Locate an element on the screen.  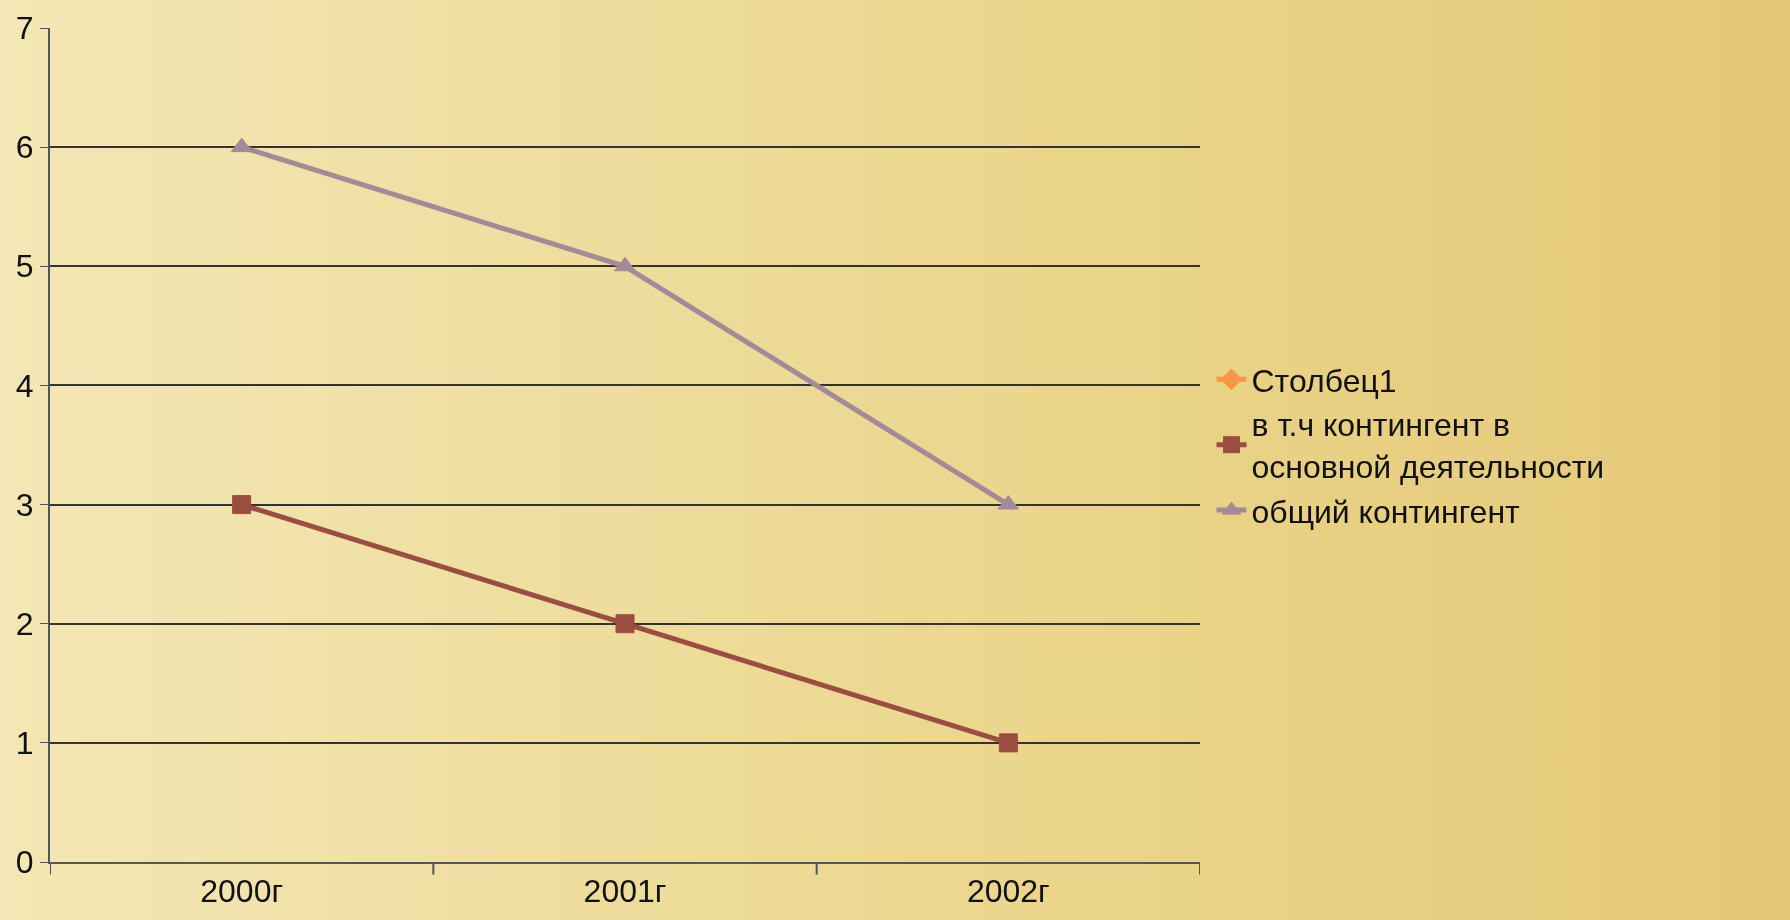
y-tick-label: 6 is located at coordinates (24, 147).